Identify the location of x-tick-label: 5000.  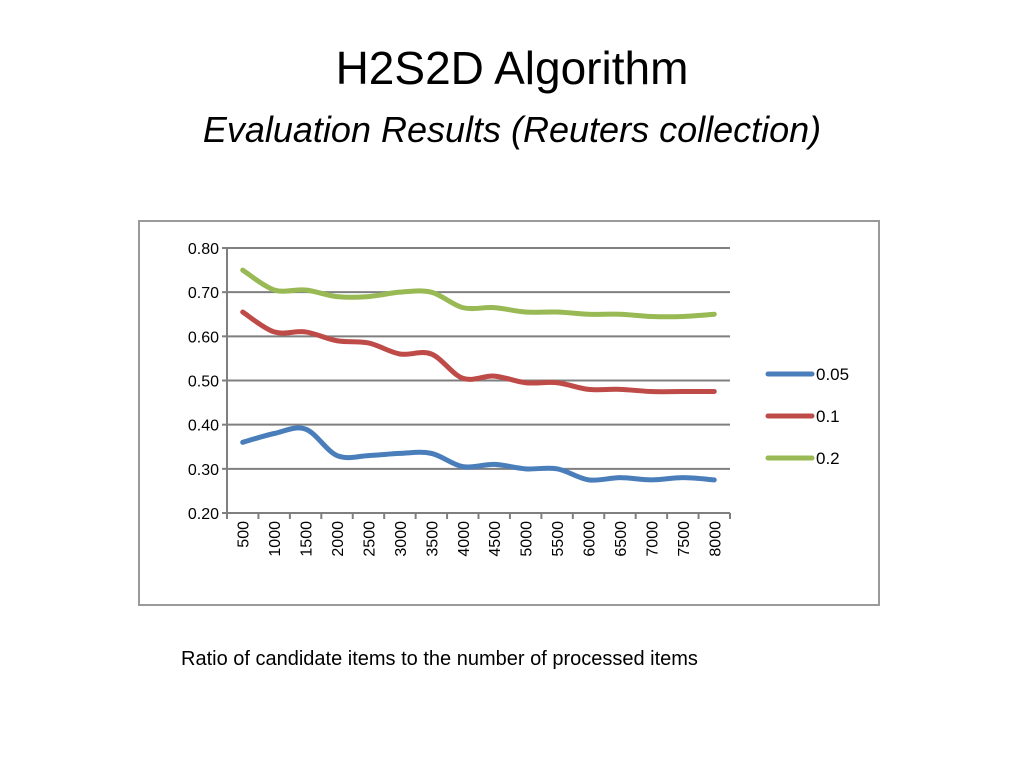
(527, 539).